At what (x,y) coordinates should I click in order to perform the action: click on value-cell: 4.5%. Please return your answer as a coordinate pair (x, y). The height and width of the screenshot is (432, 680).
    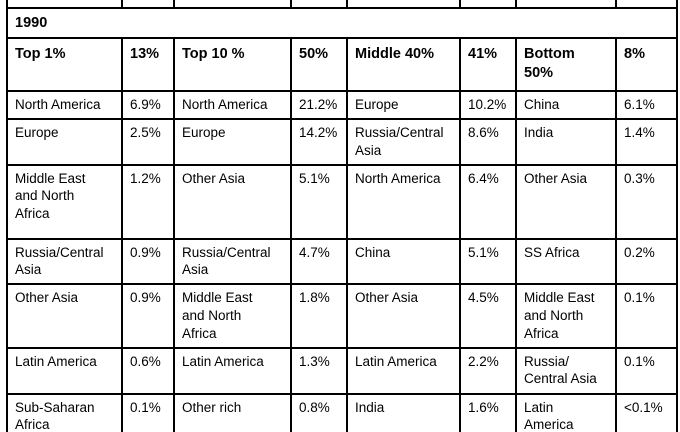
    Looking at the image, I should click on (488, 316).